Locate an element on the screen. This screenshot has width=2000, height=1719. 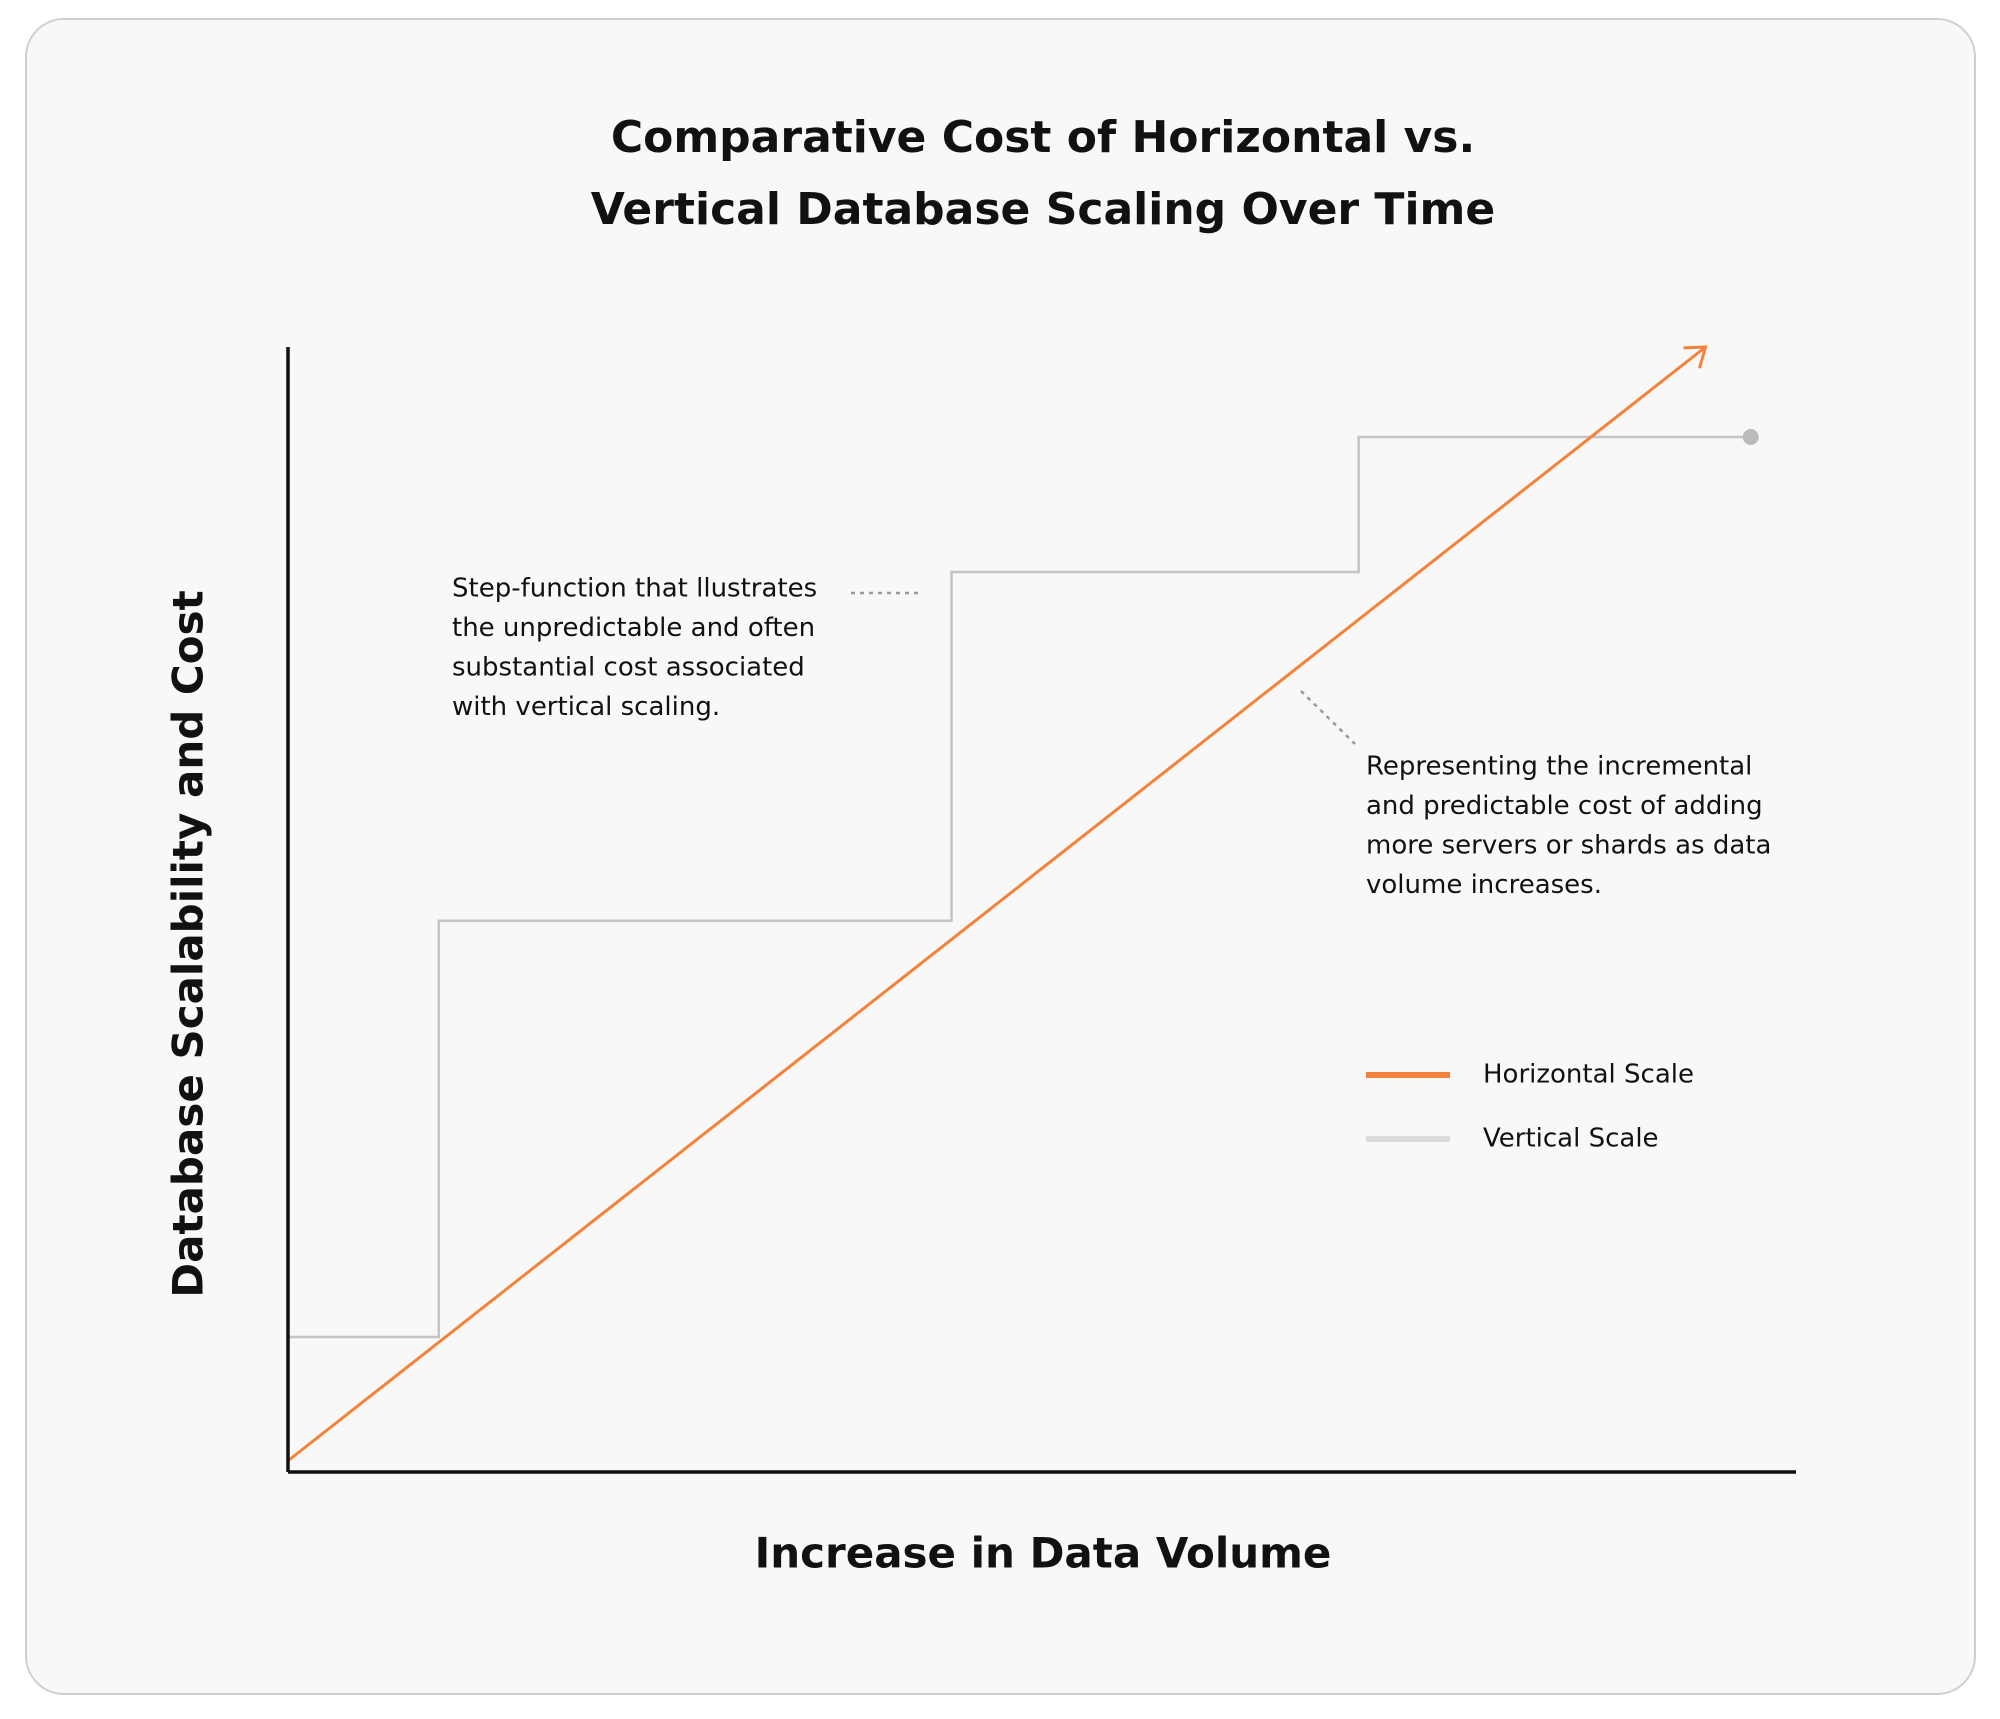
legend-label: Vertical Scale is located at coordinates (1571, 1139).